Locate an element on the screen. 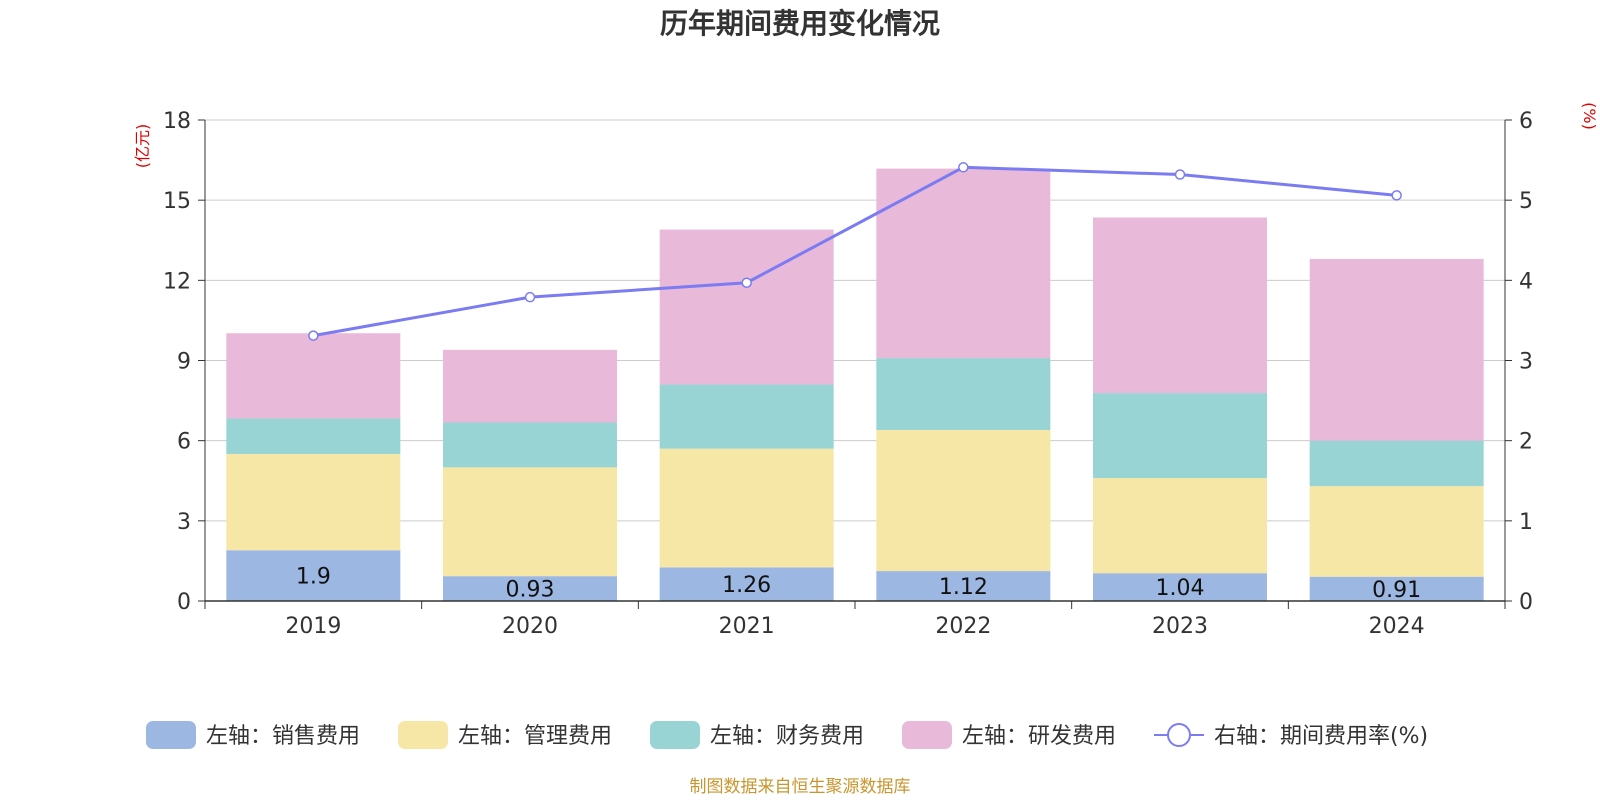 Image resolution: width=1600 pixels, height=800 pixels. left-axis-tick-label: 9 is located at coordinates (184, 362).